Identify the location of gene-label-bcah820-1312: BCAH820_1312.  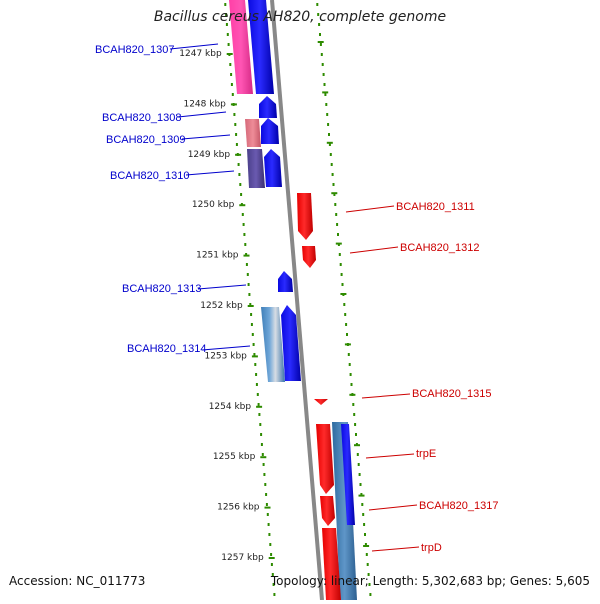
(440, 248).